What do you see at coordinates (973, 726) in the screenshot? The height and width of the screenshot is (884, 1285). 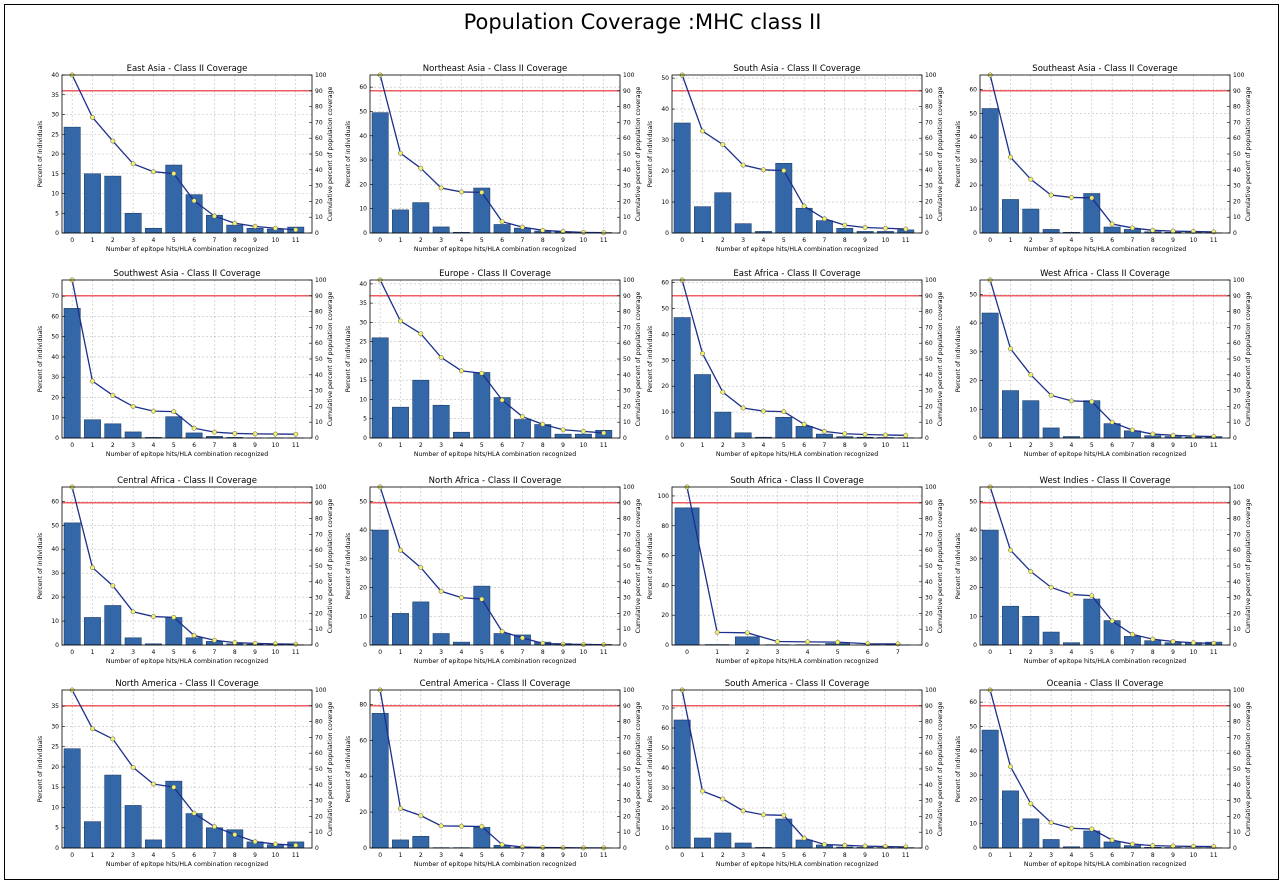 I see `y-tick-label: 50` at bounding box center [973, 726].